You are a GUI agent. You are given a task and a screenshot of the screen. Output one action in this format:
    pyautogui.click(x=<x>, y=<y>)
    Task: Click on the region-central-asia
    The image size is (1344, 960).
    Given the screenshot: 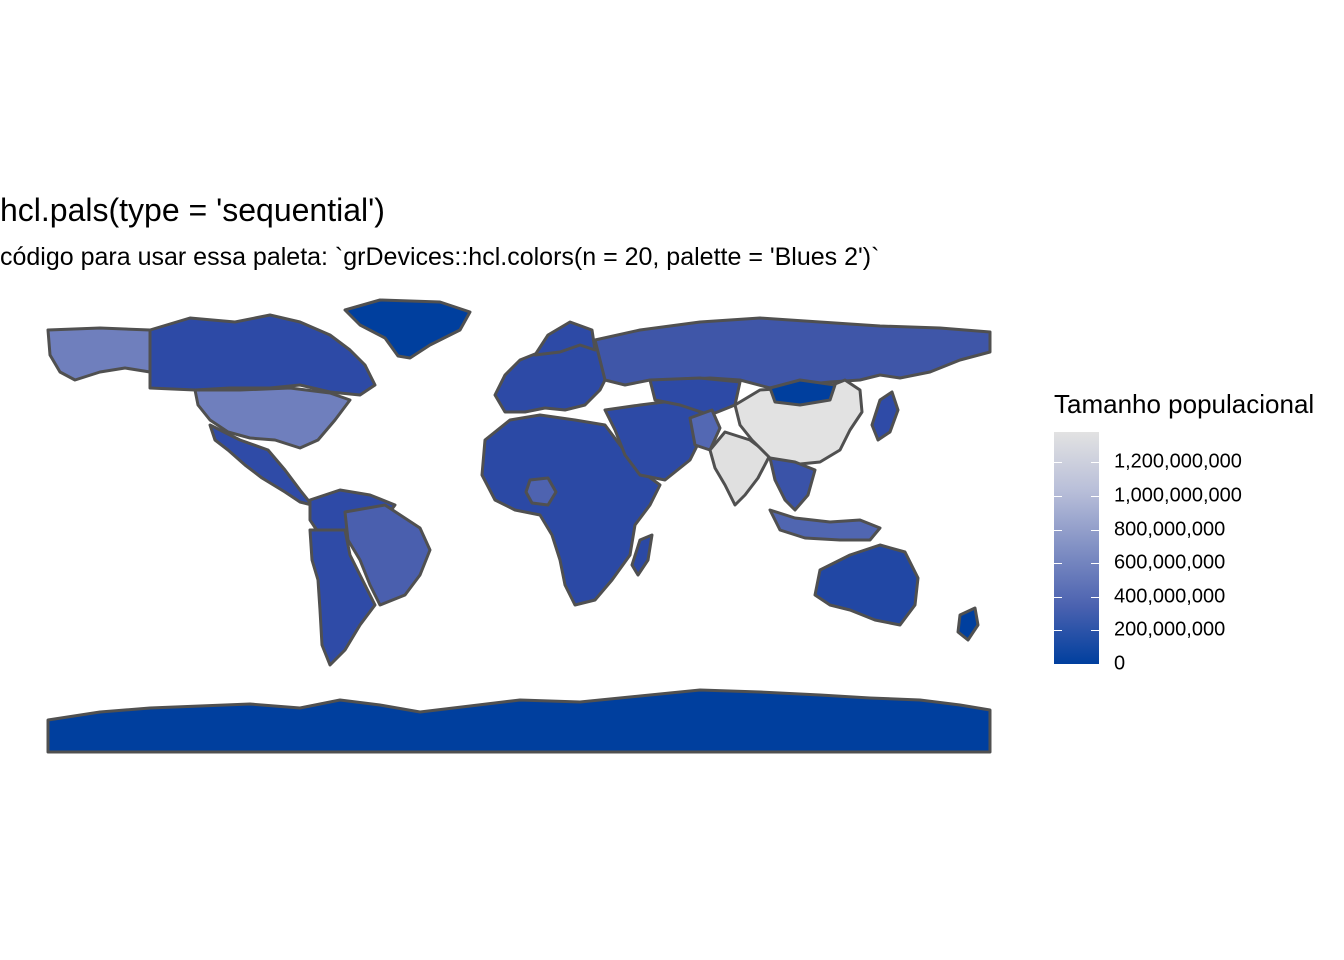 What is the action you would take?
    pyautogui.click(x=695, y=396)
    